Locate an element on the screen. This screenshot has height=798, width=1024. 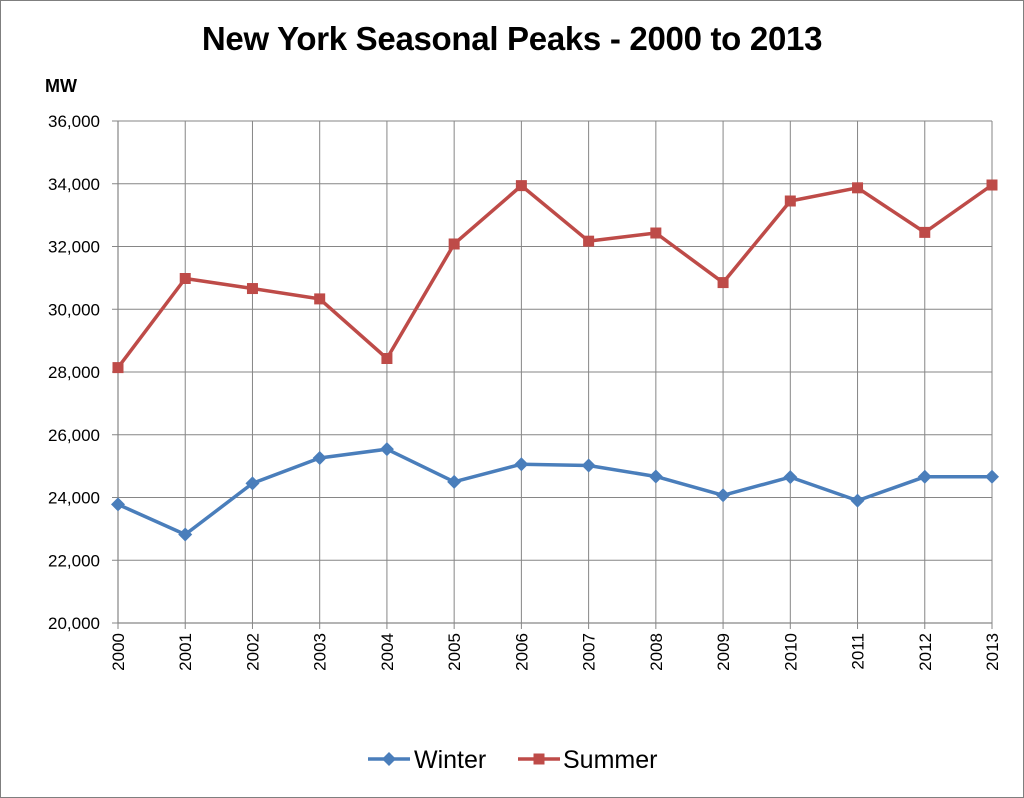
x-tick-label: 2006 is located at coordinates (521, 652).